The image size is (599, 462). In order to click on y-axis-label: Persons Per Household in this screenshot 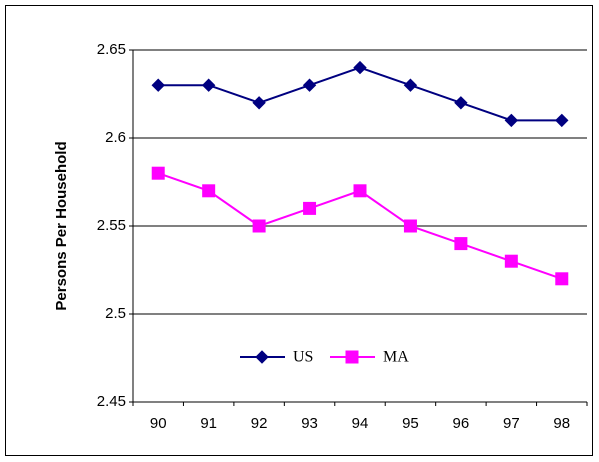, I will do `click(61, 225)`.